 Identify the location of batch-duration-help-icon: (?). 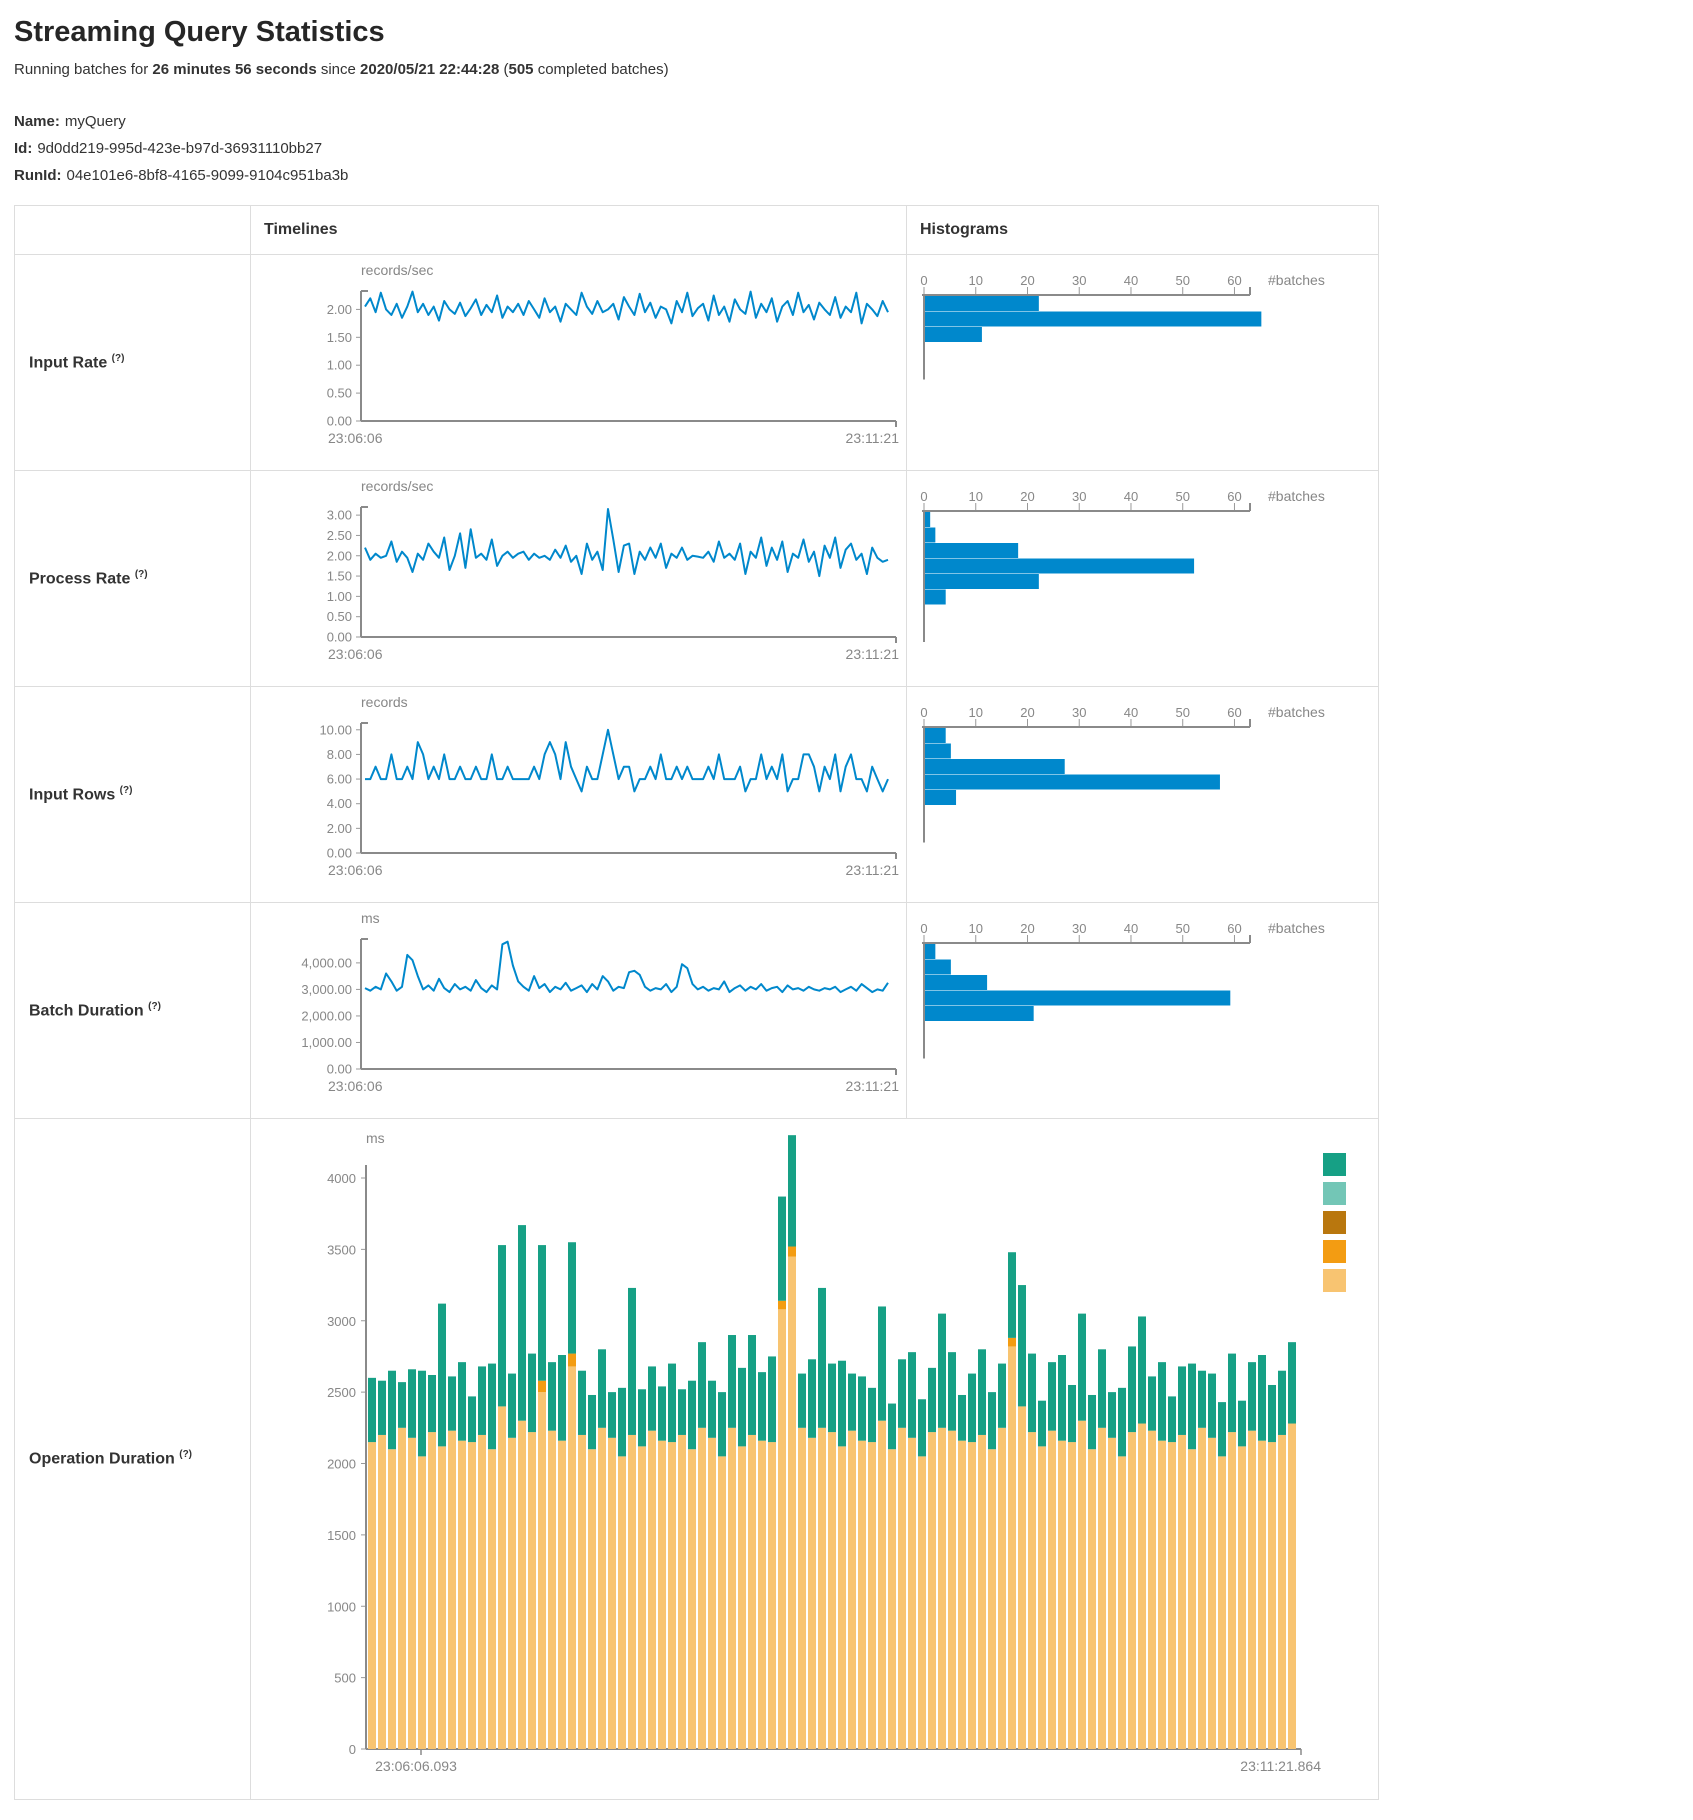
(154, 1006).